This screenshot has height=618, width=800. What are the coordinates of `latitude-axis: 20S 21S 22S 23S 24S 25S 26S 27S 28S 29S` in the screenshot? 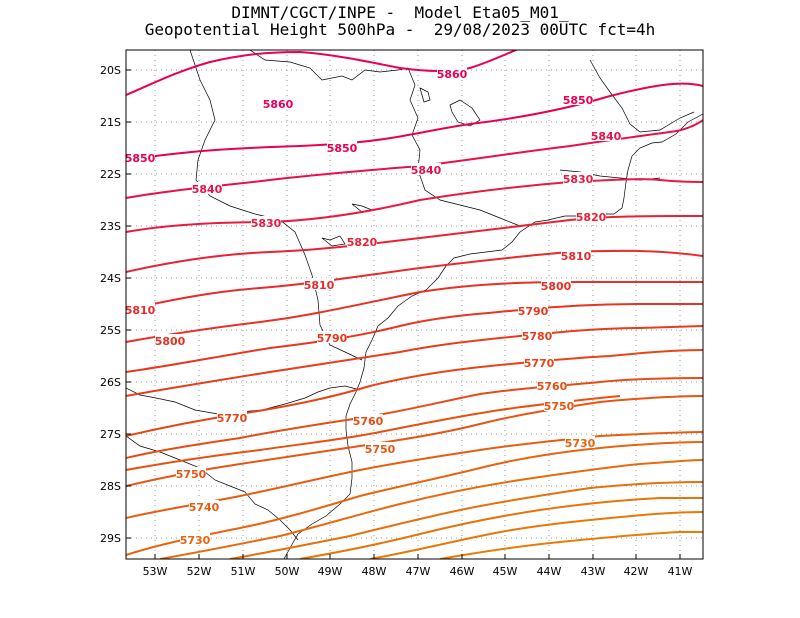 It's located at (115, 304).